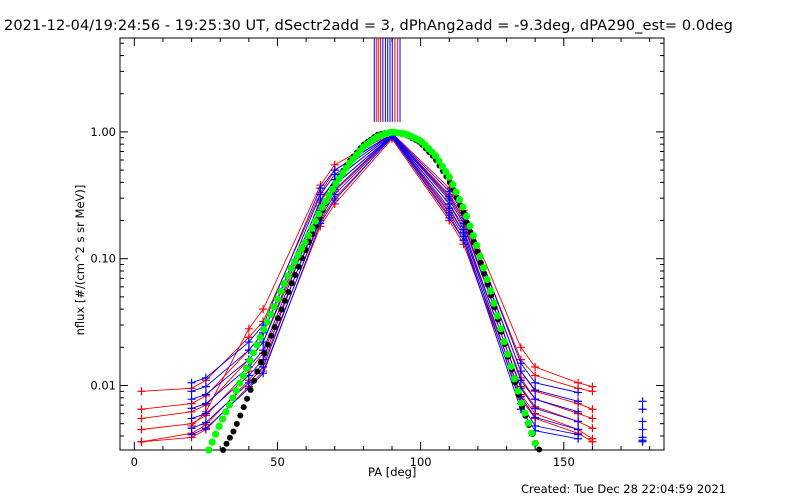 This screenshot has height=500, width=800. I want to click on y-tick-label: 0.10, so click(103, 259).